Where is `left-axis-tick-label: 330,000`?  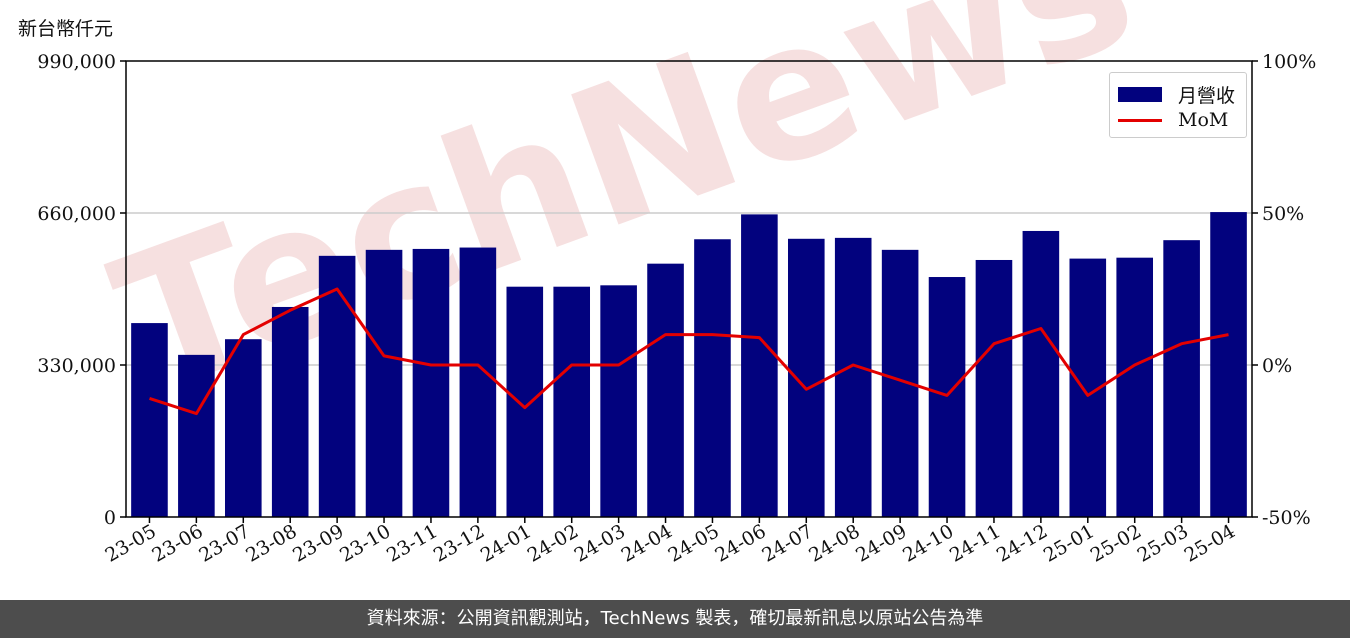
left-axis-tick-label: 330,000 is located at coordinates (76, 366).